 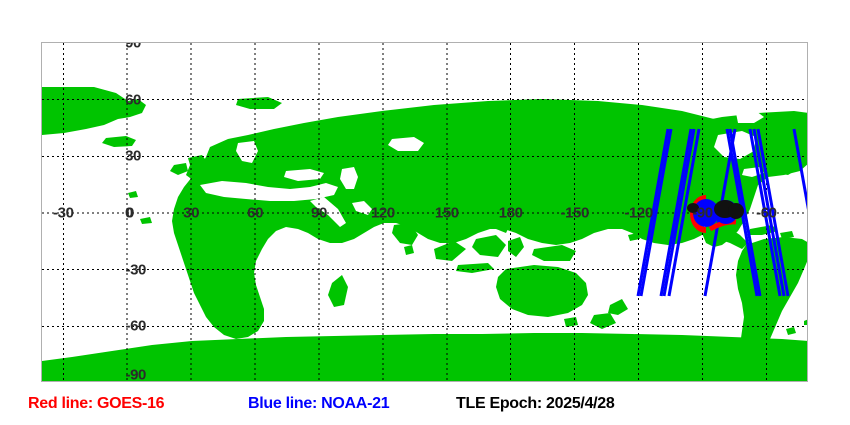 What do you see at coordinates (571, 322) in the screenshot?
I see `tasmania` at bounding box center [571, 322].